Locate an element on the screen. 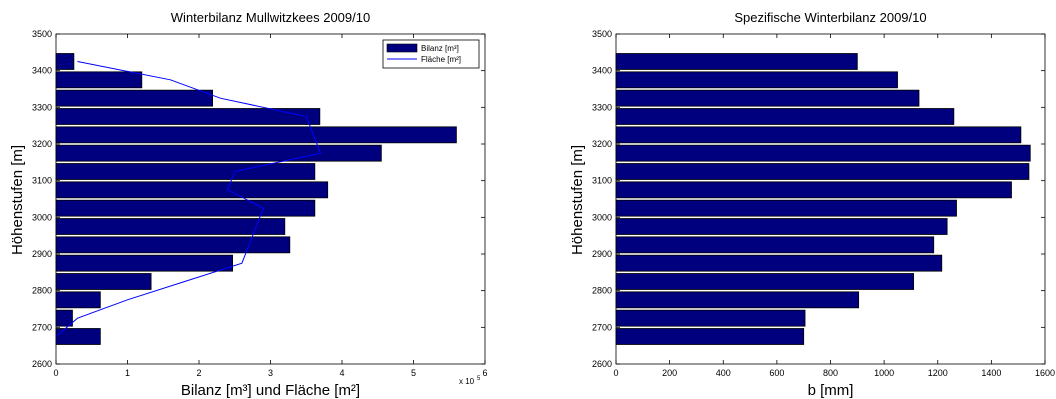 The height and width of the screenshot is (399, 1056). left-chart-y-axis-label: Höhenstufen [m] is located at coordinates (17, 200).